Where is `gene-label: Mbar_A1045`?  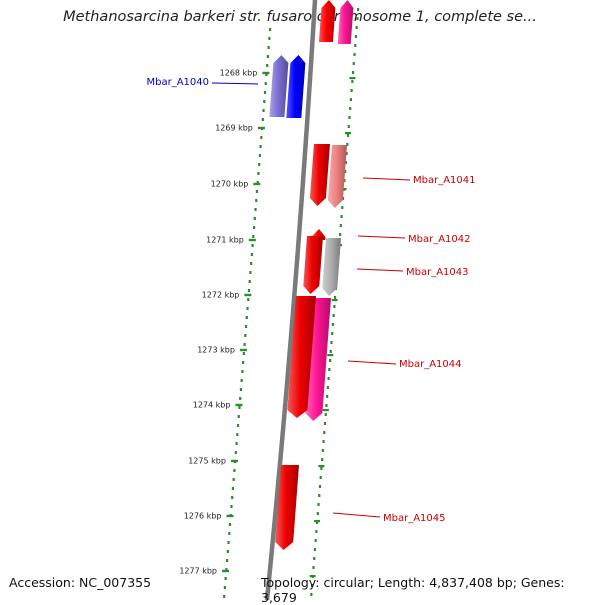
gene-label: Mbar_A1045 is located at coordinates (414, 518).